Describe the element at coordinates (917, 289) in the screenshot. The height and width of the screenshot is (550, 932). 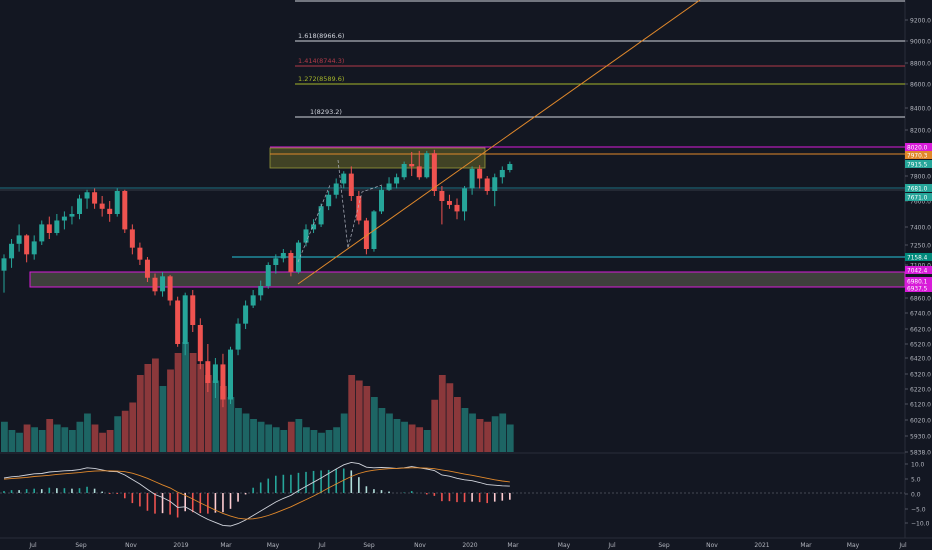
I see `price-label: 6937.5` at that location.